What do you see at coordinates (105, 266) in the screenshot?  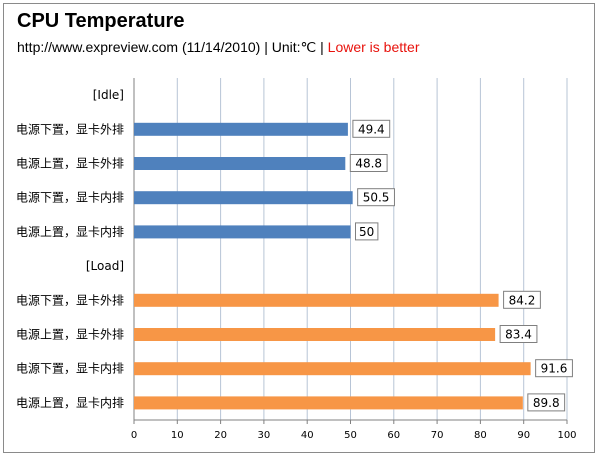 I see `group-label: [Load]` at bounding box center [105, 266].